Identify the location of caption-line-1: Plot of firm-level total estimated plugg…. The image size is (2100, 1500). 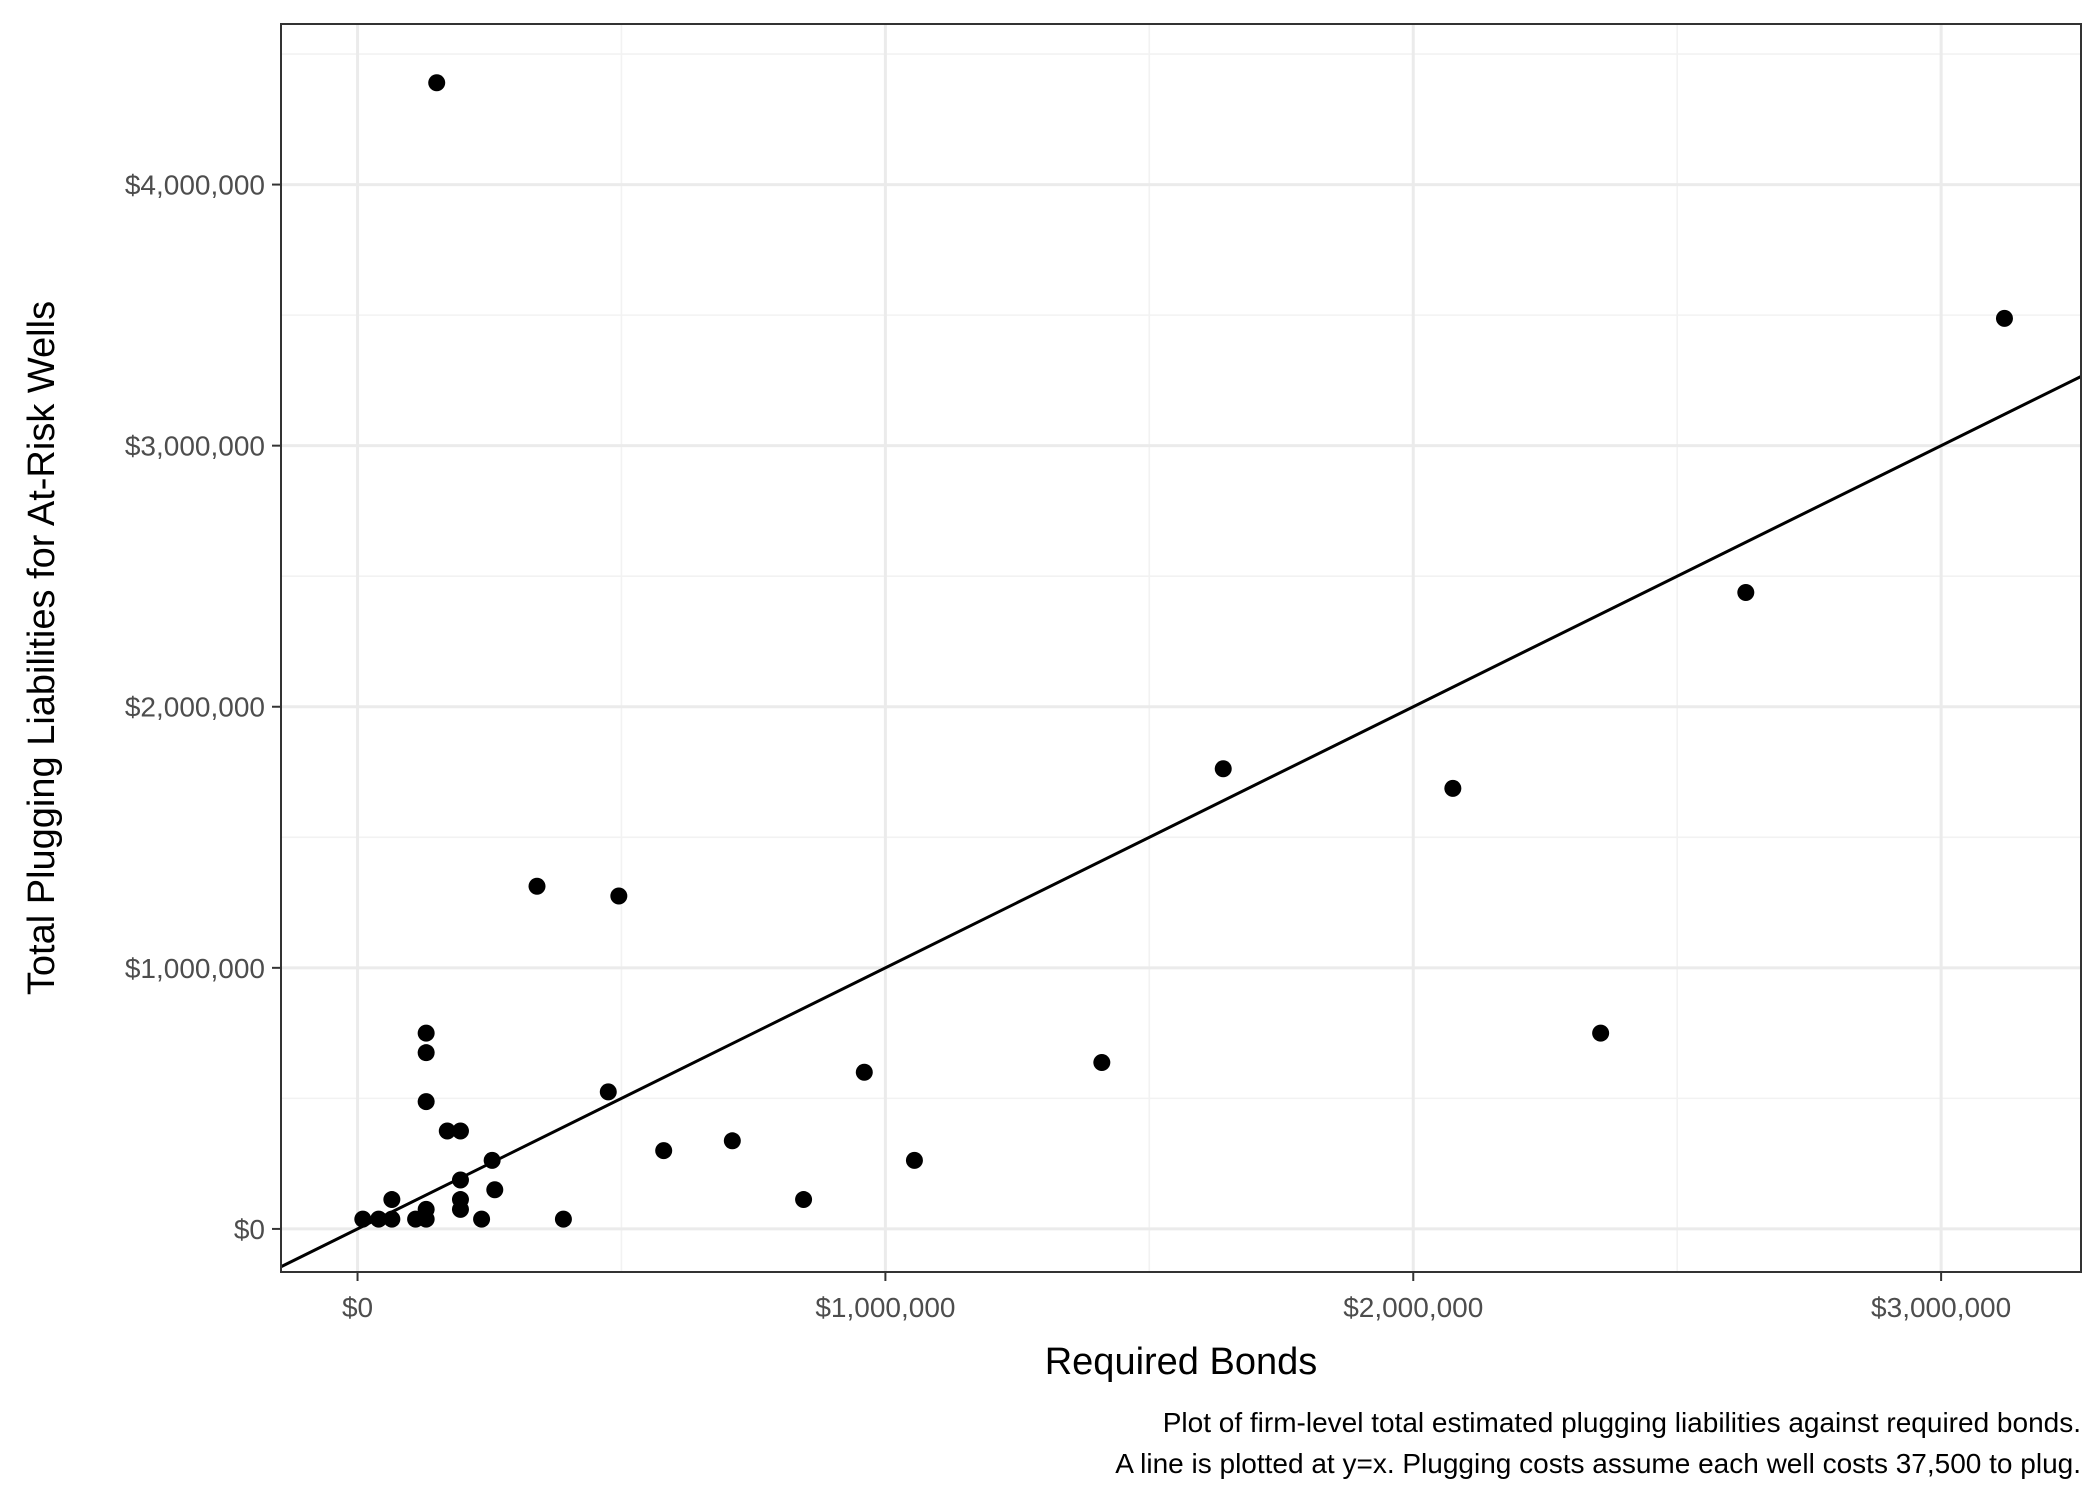
(1622, 1422).